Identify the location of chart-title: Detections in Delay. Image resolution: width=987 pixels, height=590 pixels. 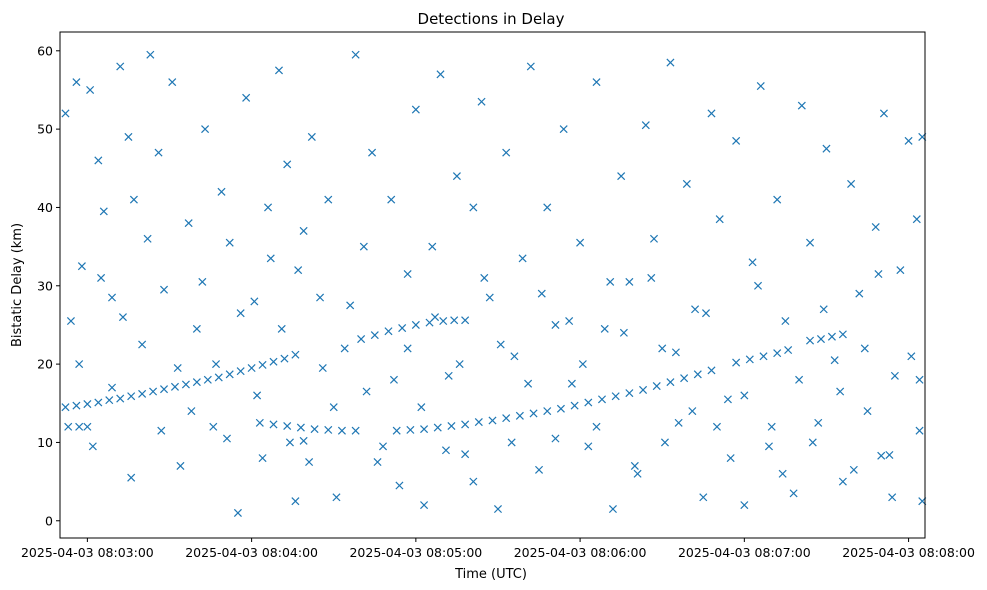
(491, 19).